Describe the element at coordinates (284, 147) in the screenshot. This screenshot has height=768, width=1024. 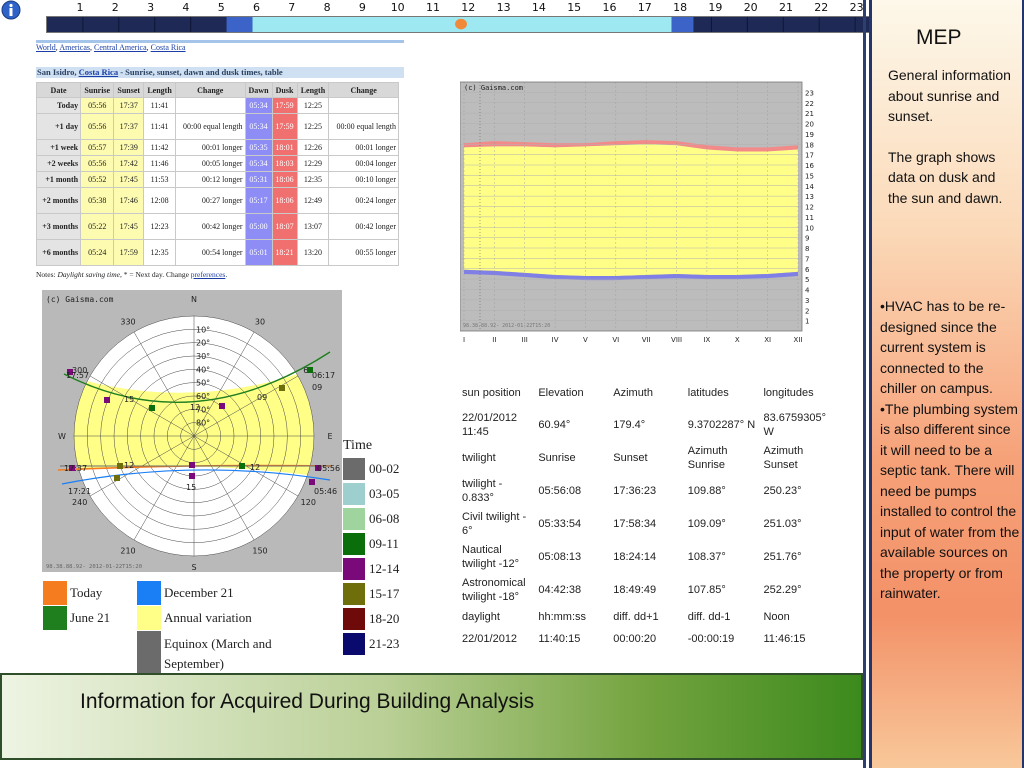
I see `sun-table-cell-dusk: 18:01` at that location.